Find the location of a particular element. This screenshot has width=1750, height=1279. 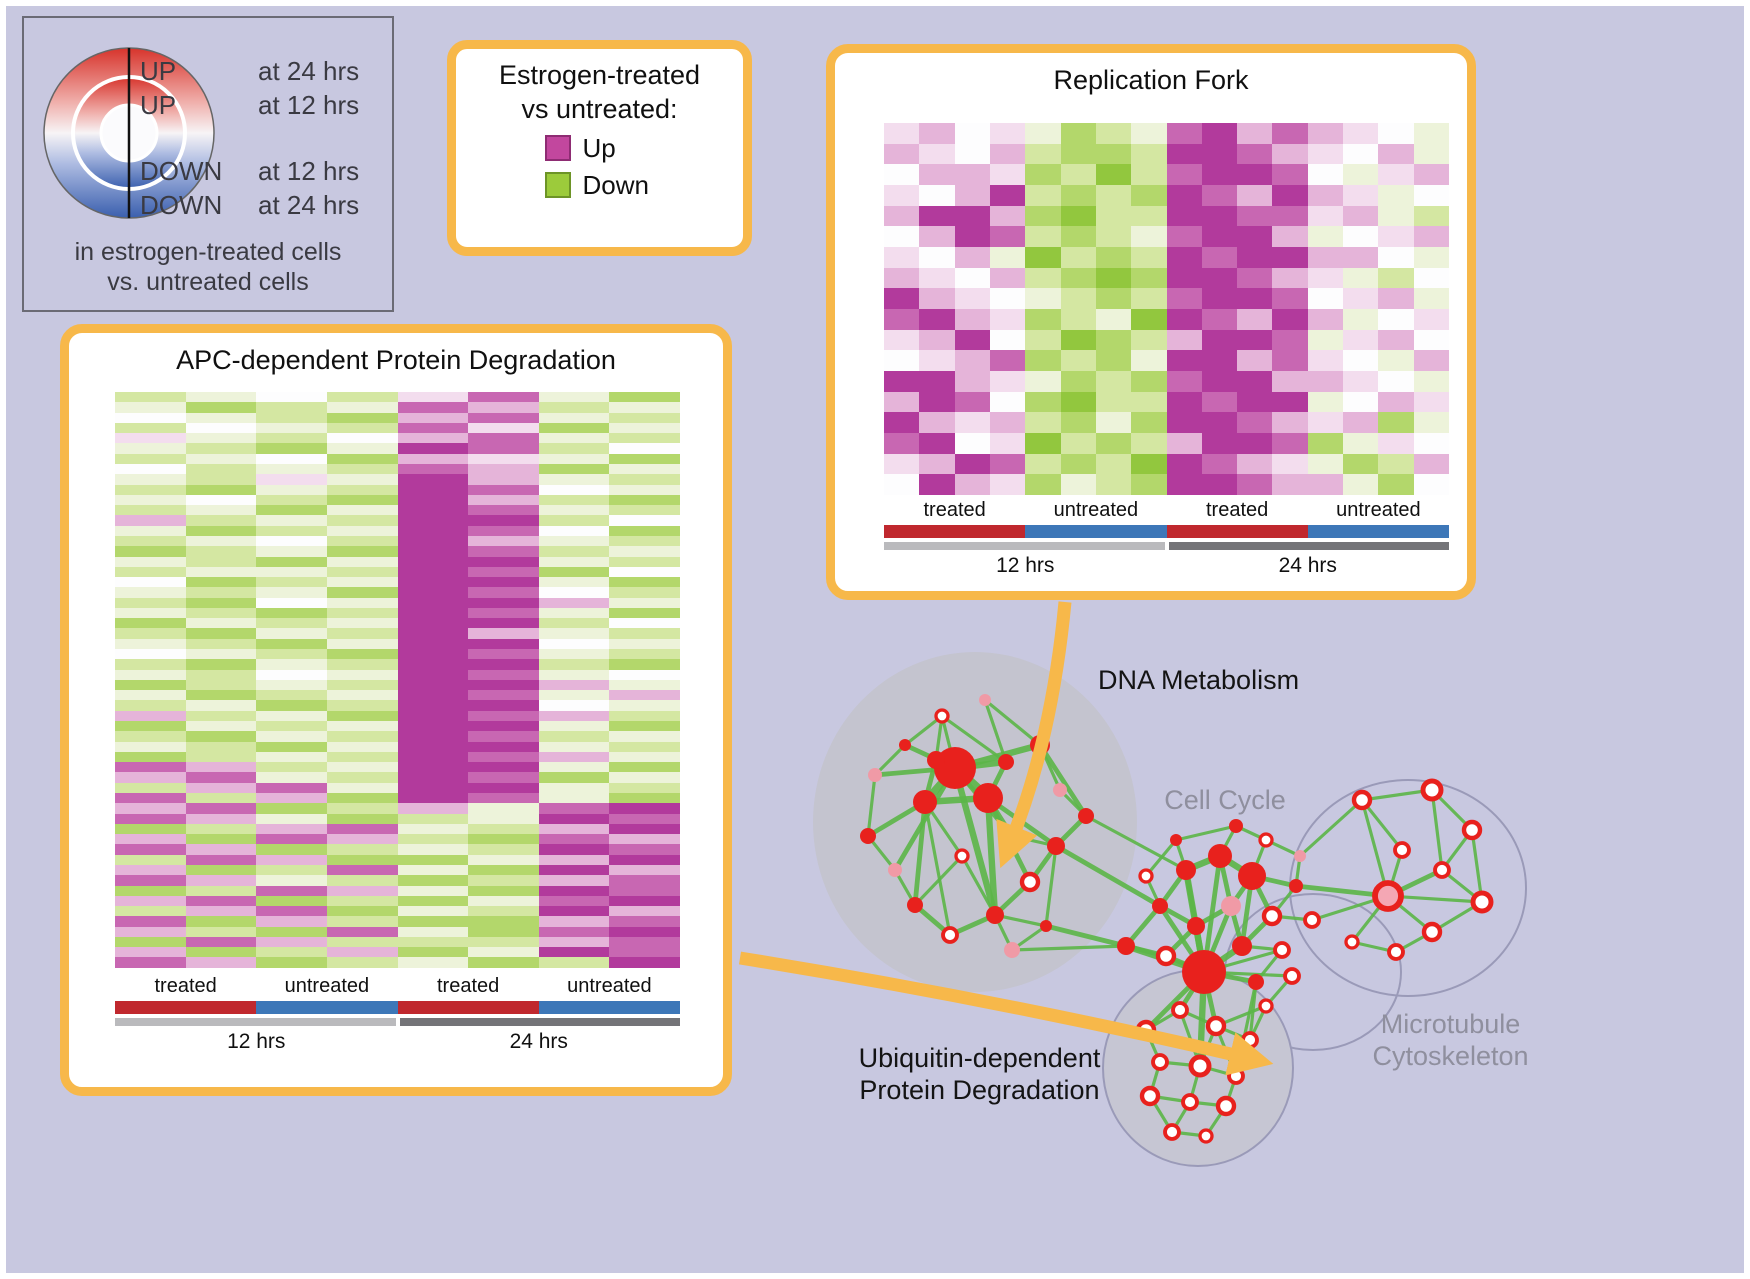

up-12-time: at 12 hrs is located at coordinates (309, 105).